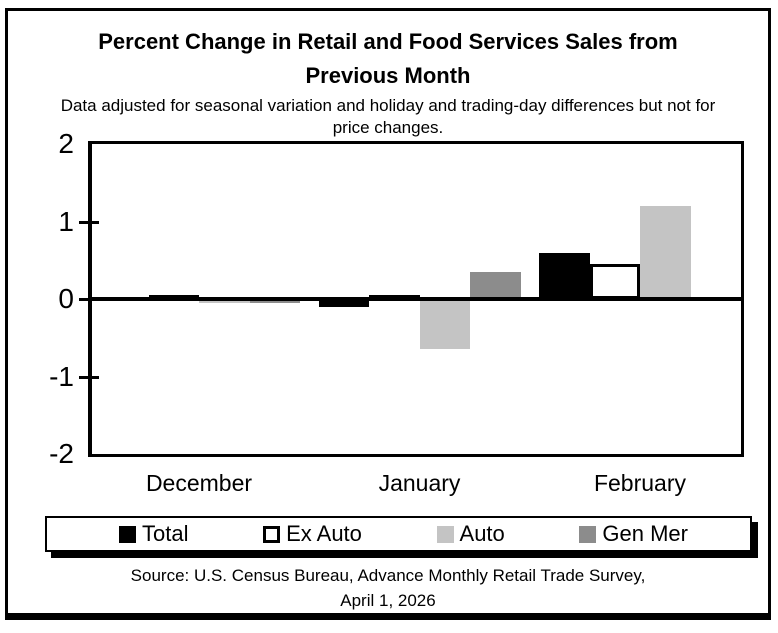  What do you see at coordinates (61, 453) in the screenshot?
I see `y-tick-label: -2` at bounding box center [61, 453].